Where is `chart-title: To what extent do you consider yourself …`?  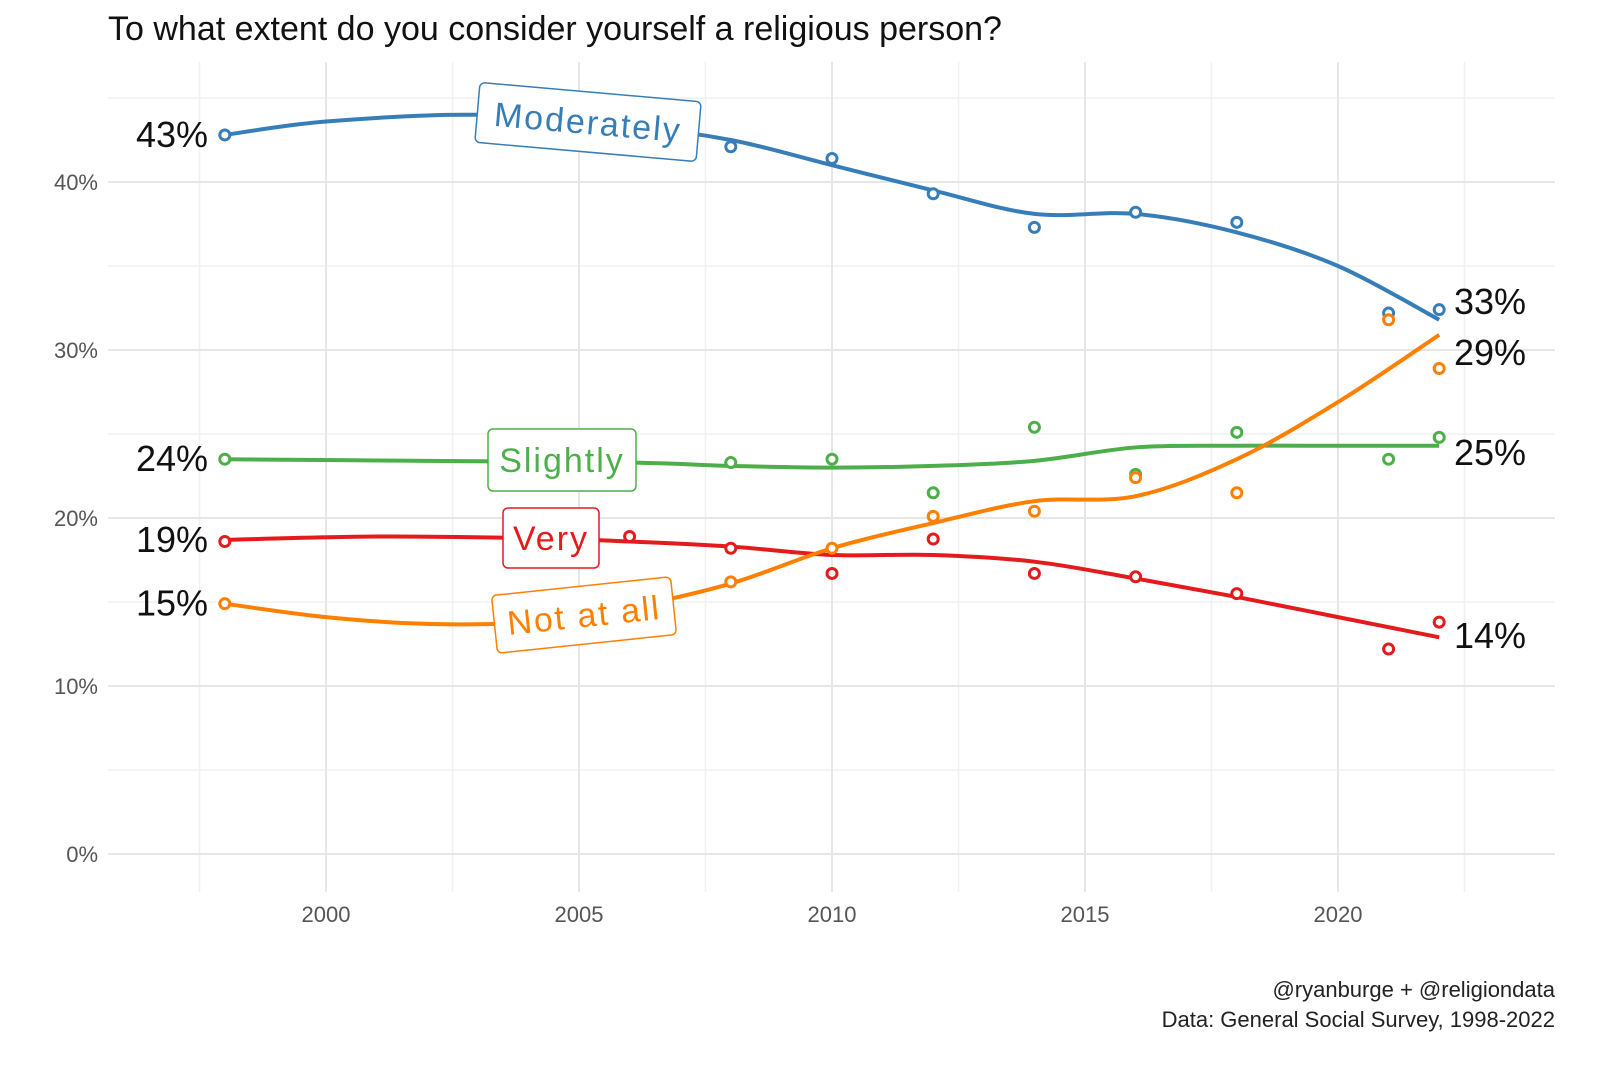
chart-title: To what extent do you consider yourself … is located at coordinates (555, 29).